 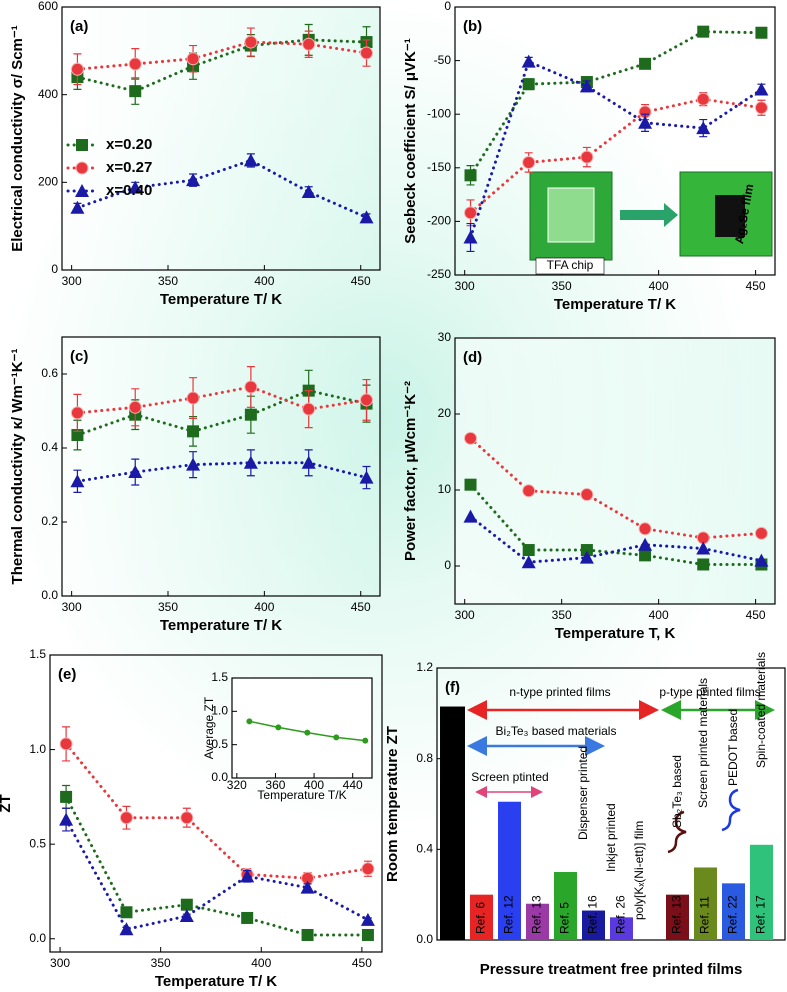 I want to click on annotation: Dispenser printed, so click(x=583, y=793).